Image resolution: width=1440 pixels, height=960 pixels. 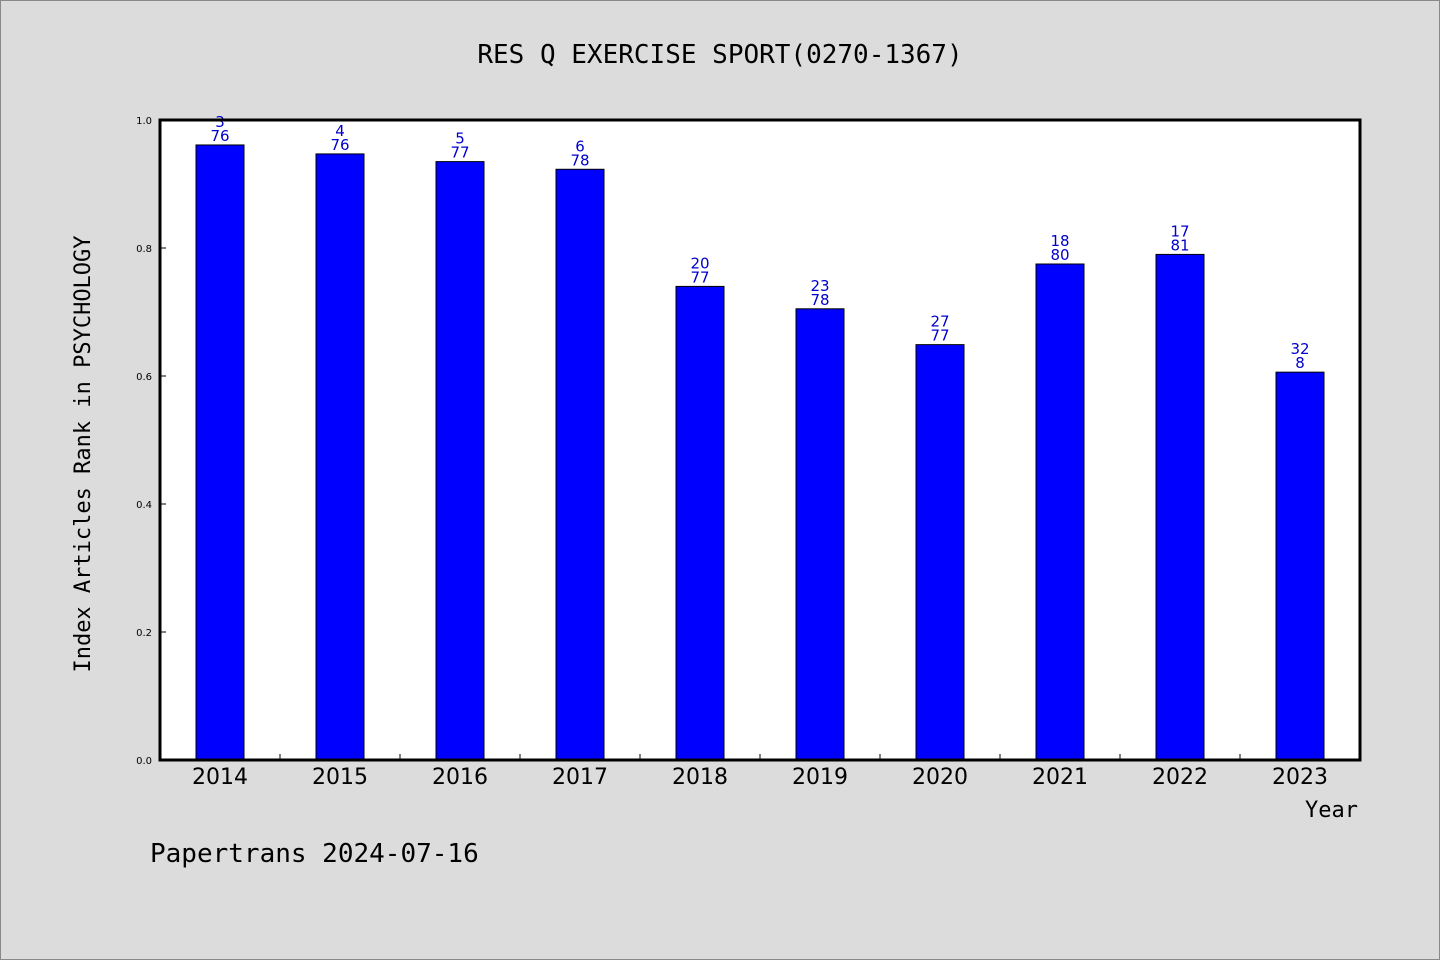 I want to click on x-tick-label: 2015, so click(x=340, y=777).